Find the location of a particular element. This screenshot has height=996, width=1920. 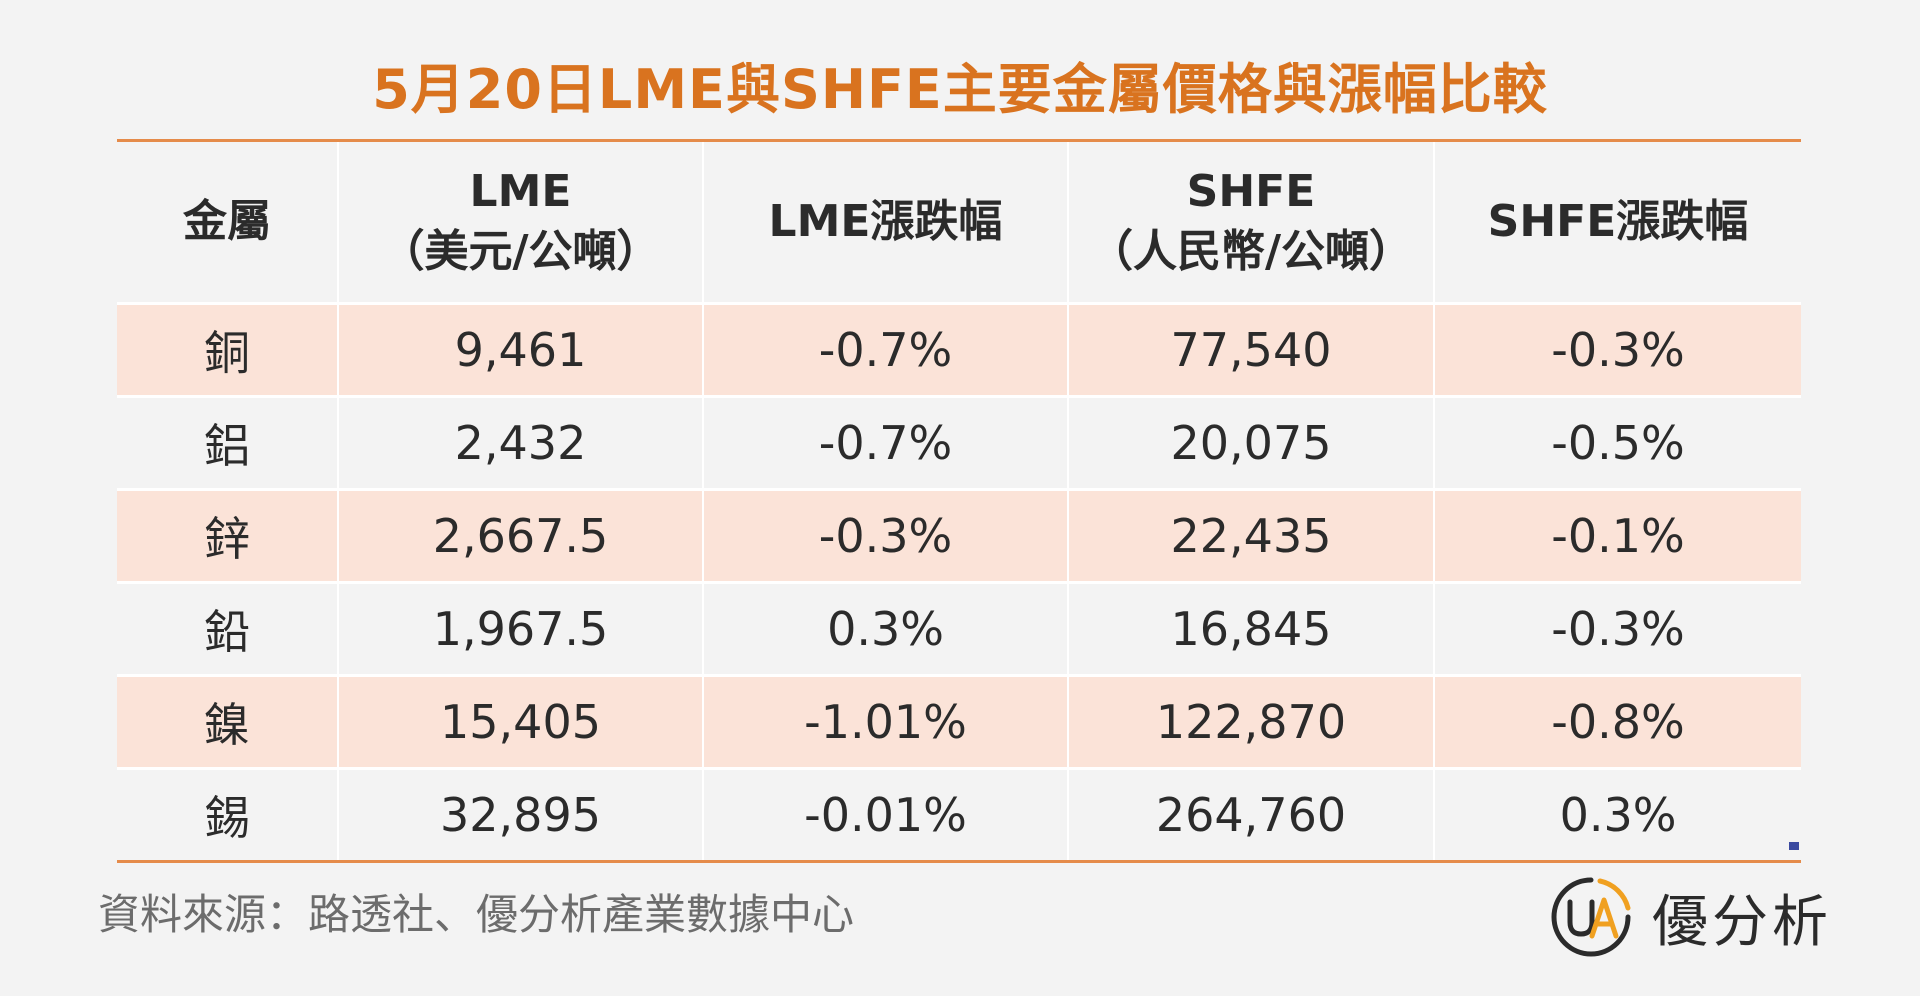

header-metal: 金屬 is located at coordinates (227, 221).